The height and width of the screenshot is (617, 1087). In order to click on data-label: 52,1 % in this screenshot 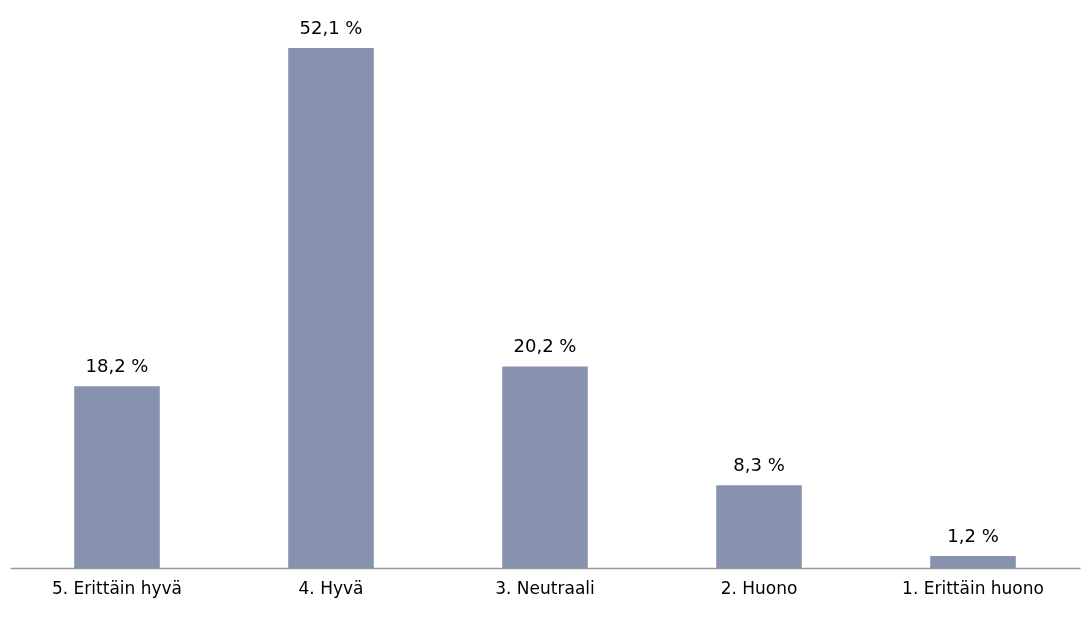, I will do `click(331, 27)`.